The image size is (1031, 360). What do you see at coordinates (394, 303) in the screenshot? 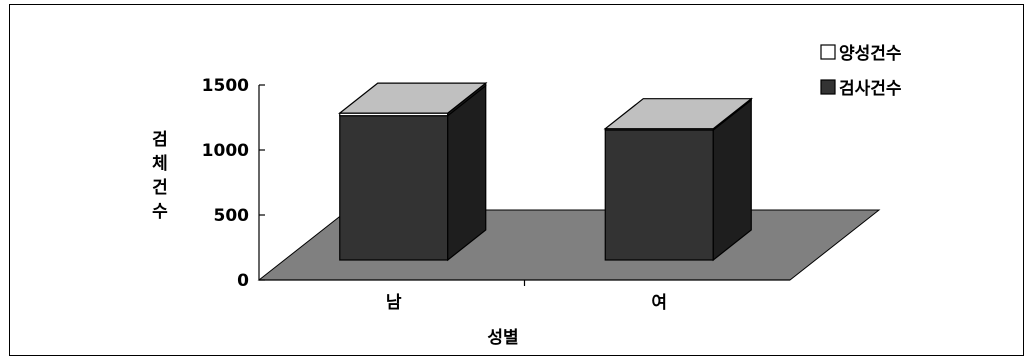
I see `x-tick-label: 남` at bounding box center [394, 303].